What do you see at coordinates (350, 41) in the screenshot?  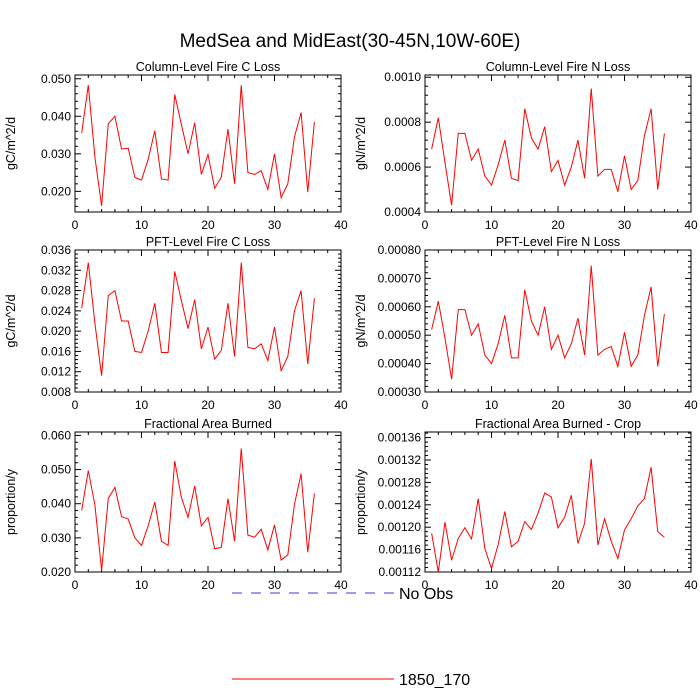 I see `figure-title: MedSea and MidEast(30-45N,10W-60E)` at bounding box center [350, 41].